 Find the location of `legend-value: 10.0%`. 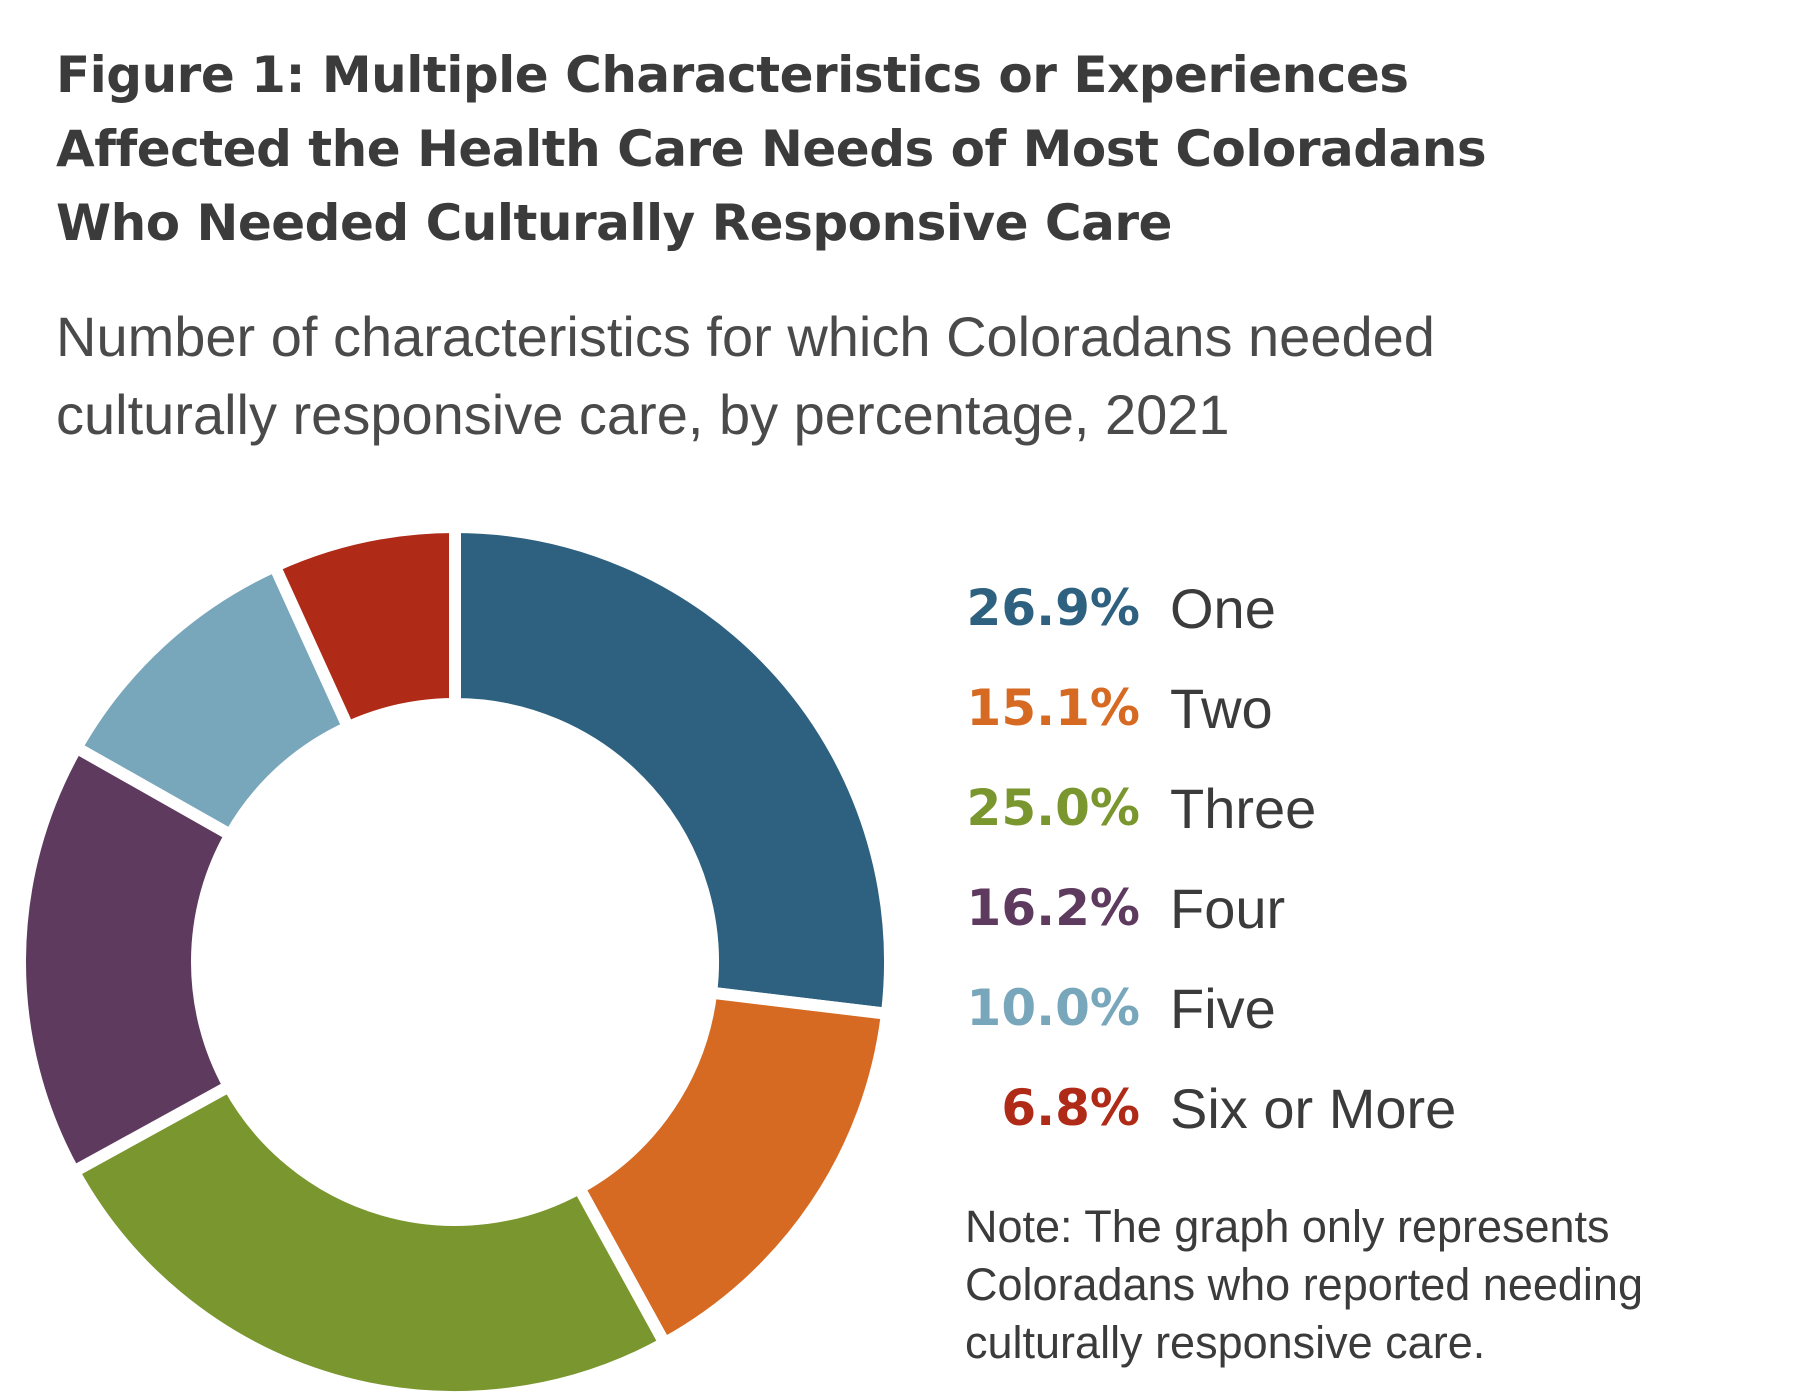

legend-value: 10.0% is located at coordinates (1053, 1008).